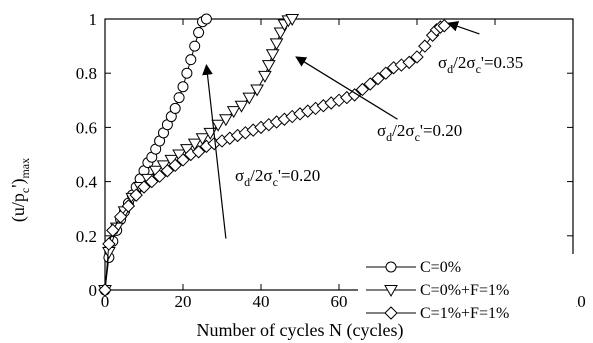 The image size is (593, 343). Describe the element at coordinates (183, 301) in the screenshot. I see `x-tick-label: 20` at that location.